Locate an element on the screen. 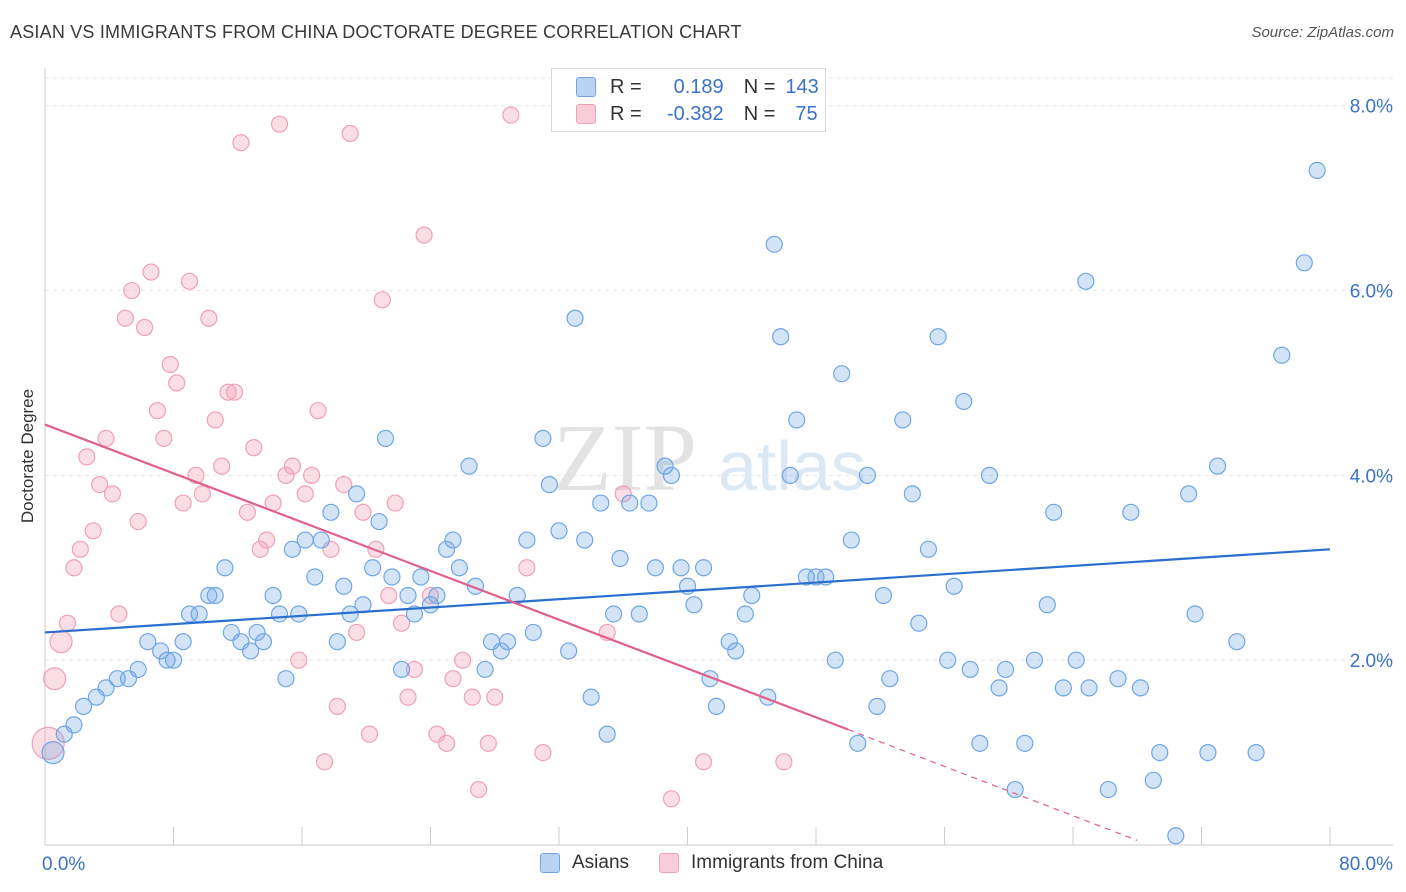  series-legend: Asians Immigrants from China is located at coordinates (726, 863).